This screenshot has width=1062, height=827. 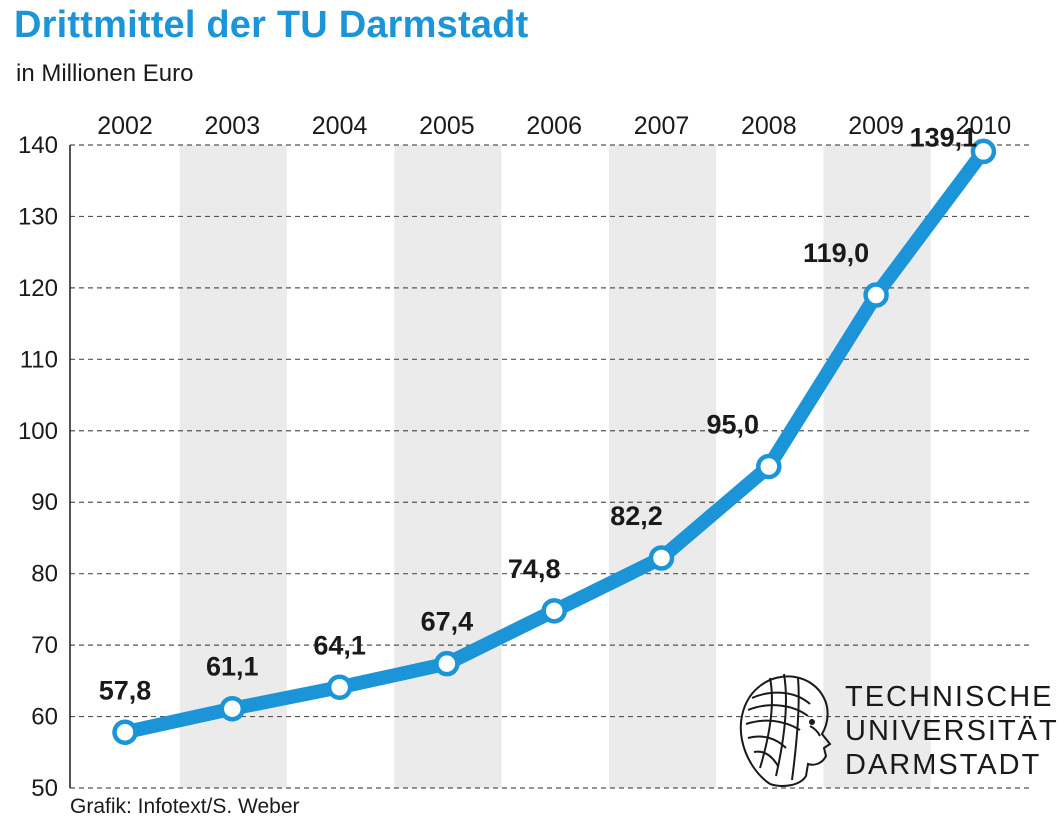 I want to click on x-tick-label: 2004, so click(x=340, y=126).